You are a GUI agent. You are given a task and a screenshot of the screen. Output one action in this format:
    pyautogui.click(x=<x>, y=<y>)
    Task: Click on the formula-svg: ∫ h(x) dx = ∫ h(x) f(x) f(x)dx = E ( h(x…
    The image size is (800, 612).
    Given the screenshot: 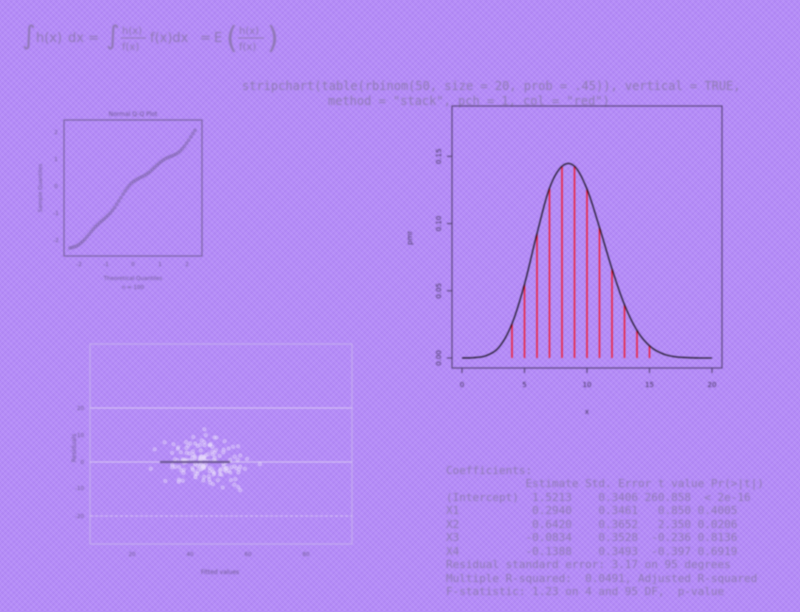 What is the action you would take?
    pyautogui.click(x=159, y=36)
    